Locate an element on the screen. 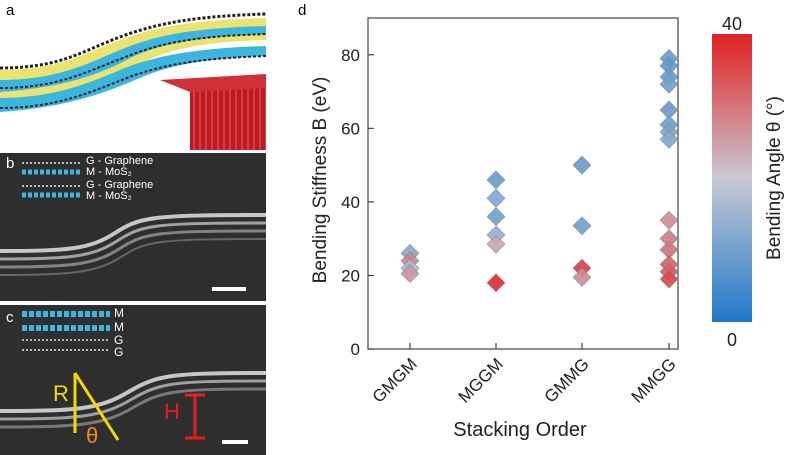 This screenshot has width=798, height=455. x-tick-label: GMGM is located at coordinates (395, 380).